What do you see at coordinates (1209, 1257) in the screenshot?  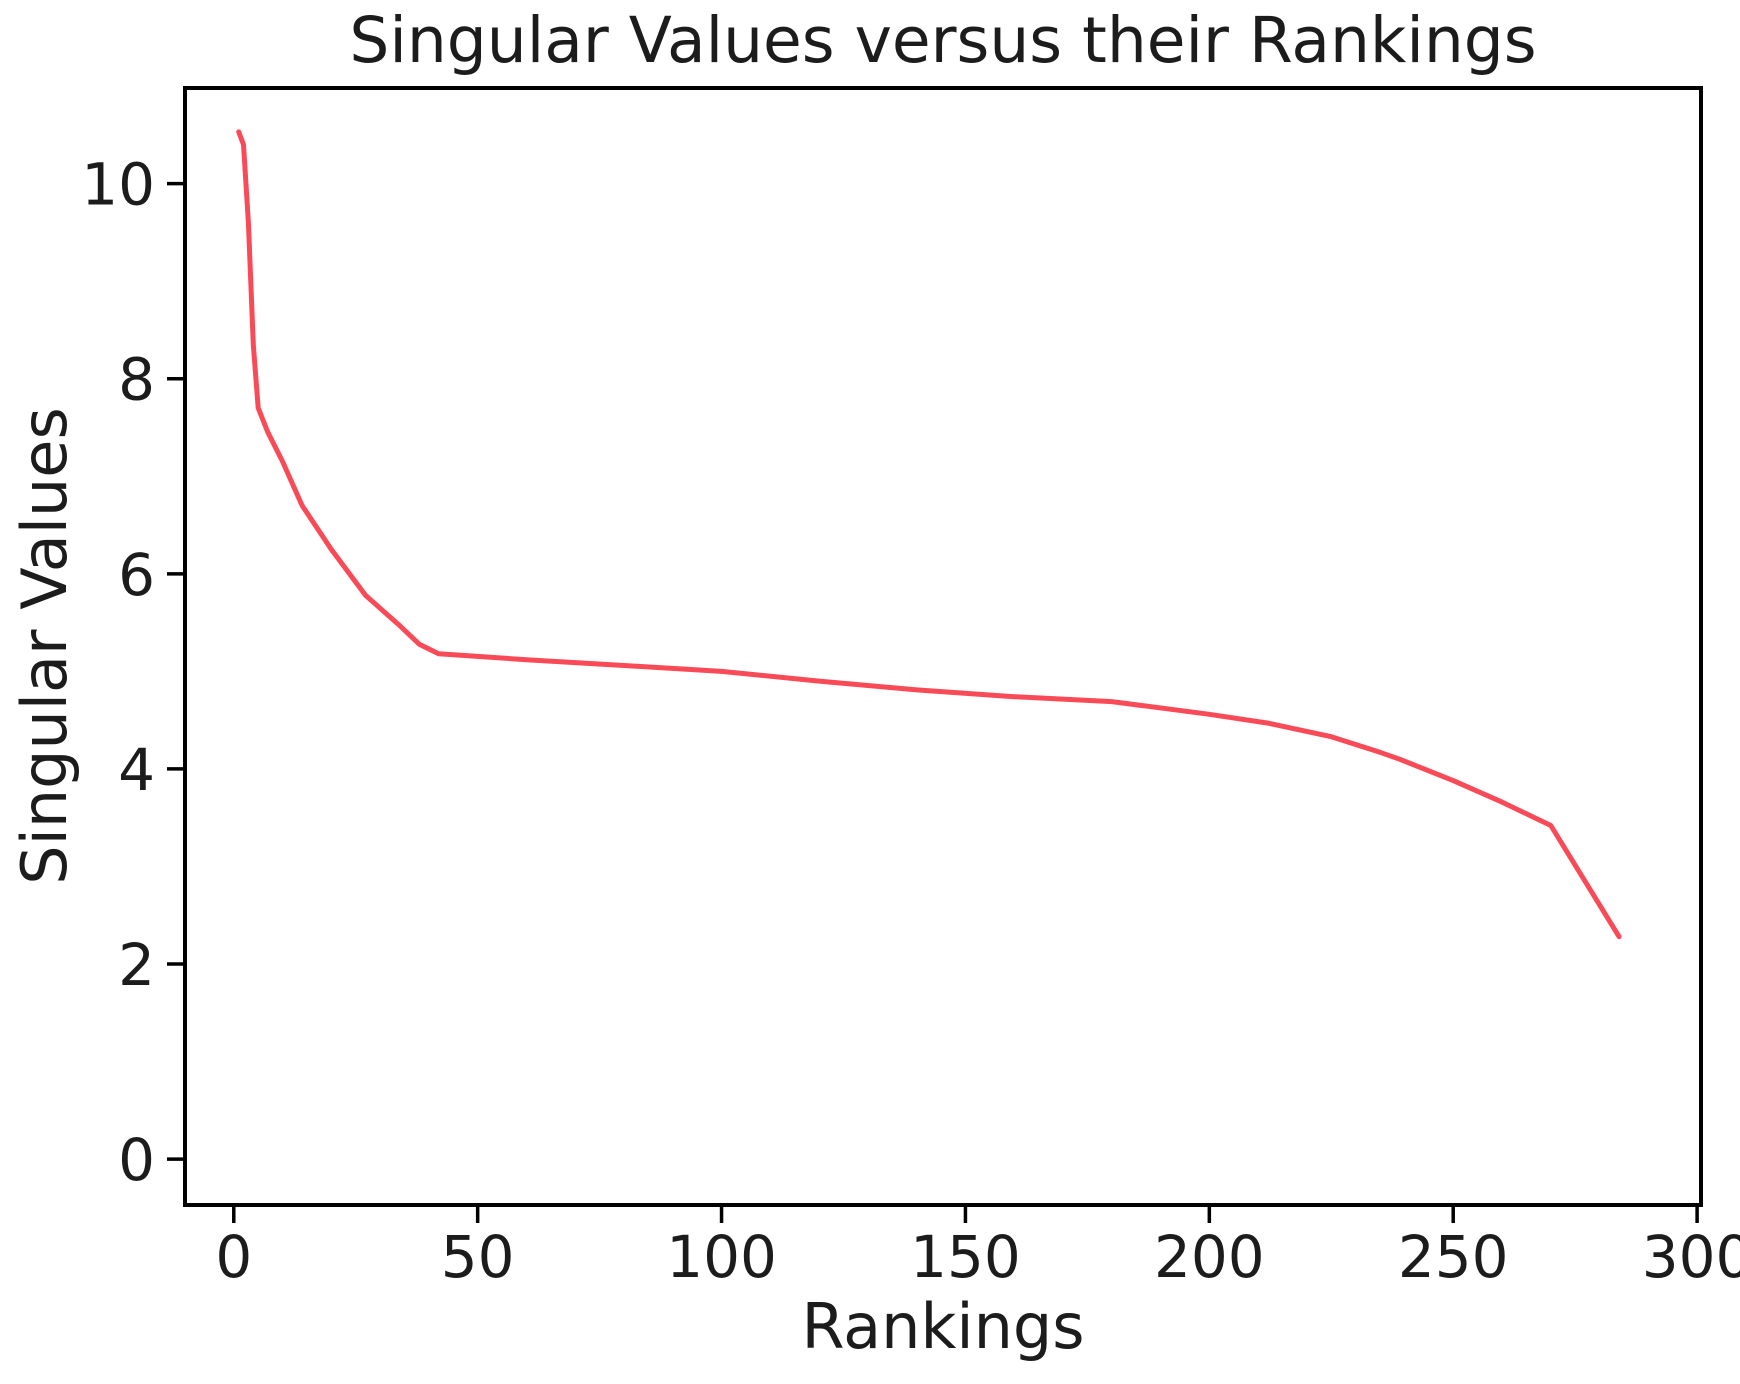 I see `x-tick-label-4: 200` at bounding box center [1209, 1257].